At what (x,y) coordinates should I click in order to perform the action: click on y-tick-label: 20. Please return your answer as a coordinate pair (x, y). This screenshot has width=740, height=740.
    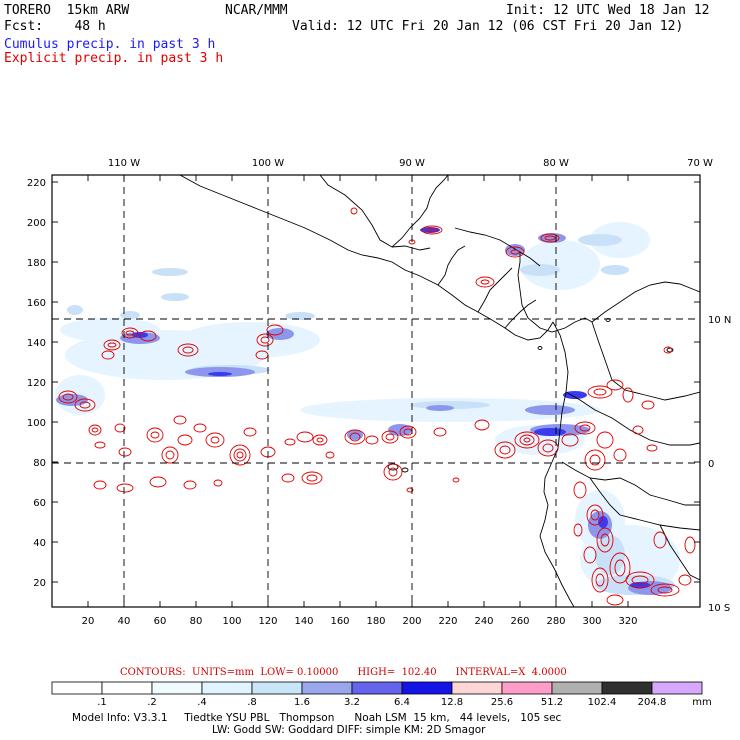
    Looking at the image, I should click on (39, 583).